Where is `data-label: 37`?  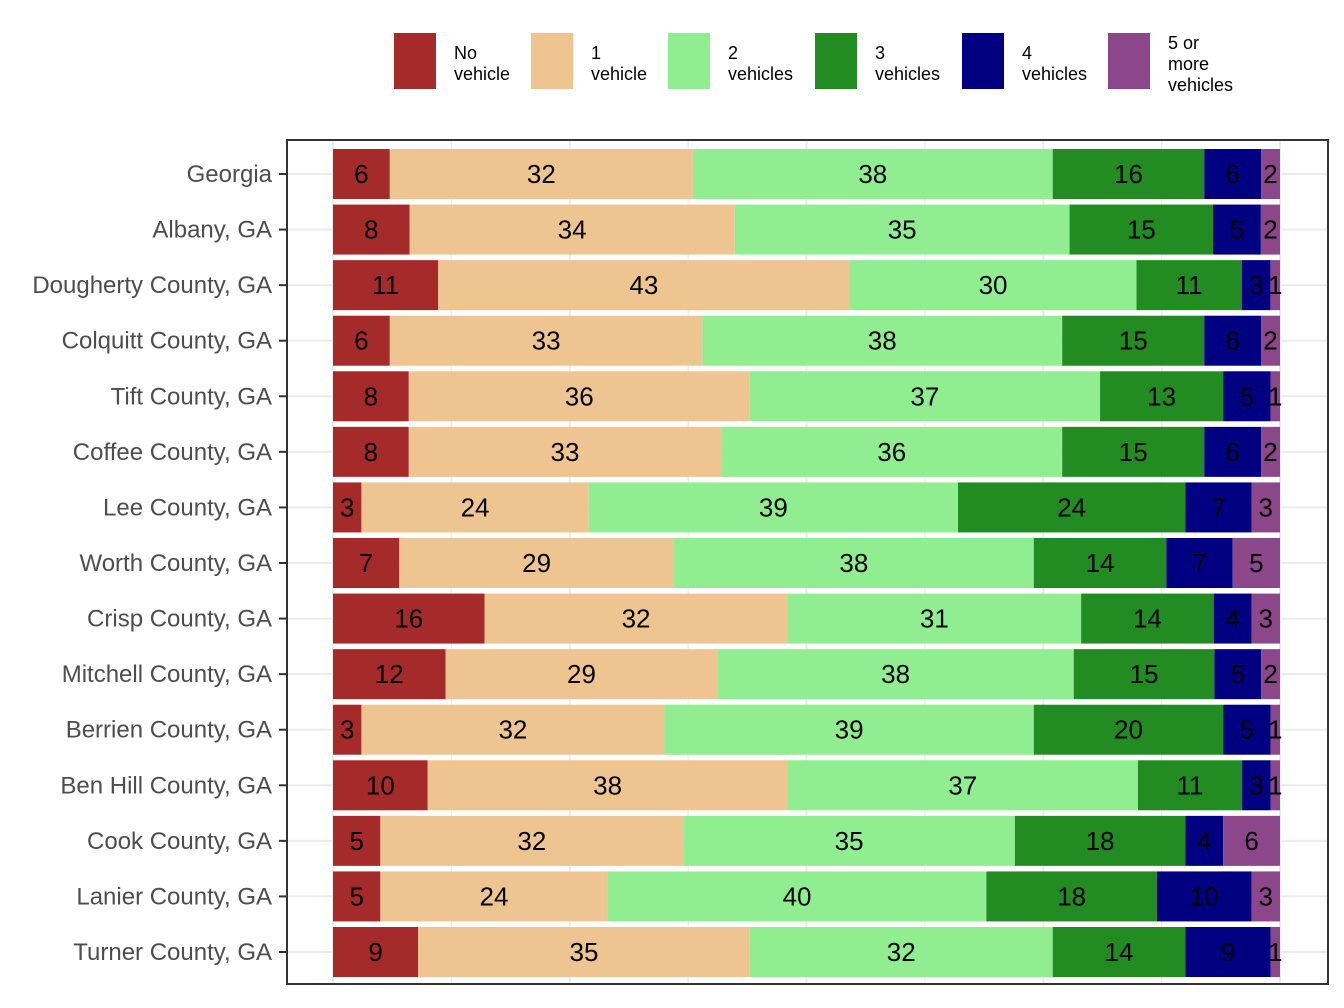 data-label: 37 is located at coordinates (962, 785).